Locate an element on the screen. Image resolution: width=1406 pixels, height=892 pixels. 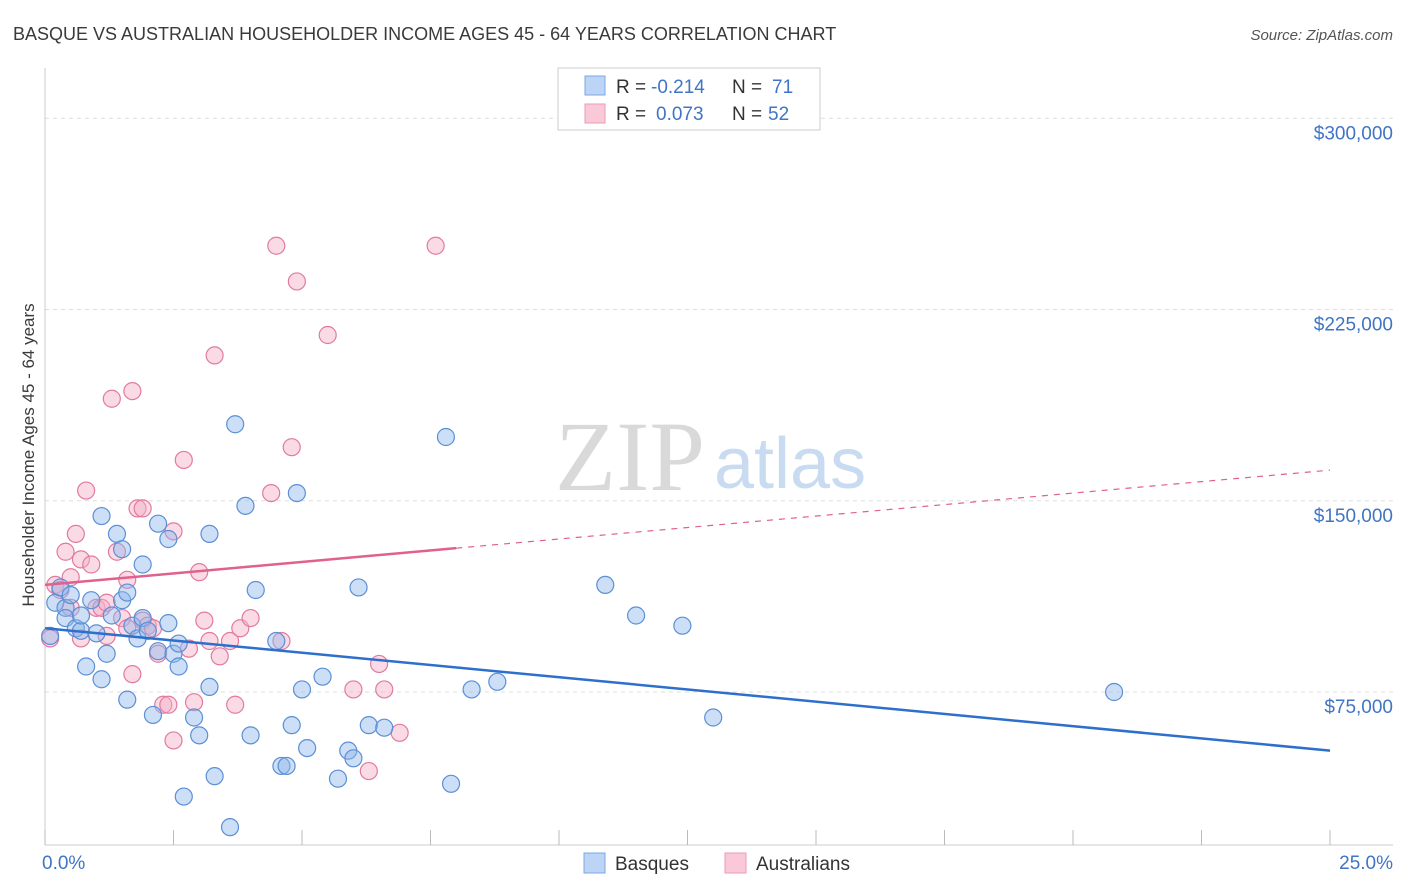
watermark-atlas: atlas is located at coordinates (790, 464).